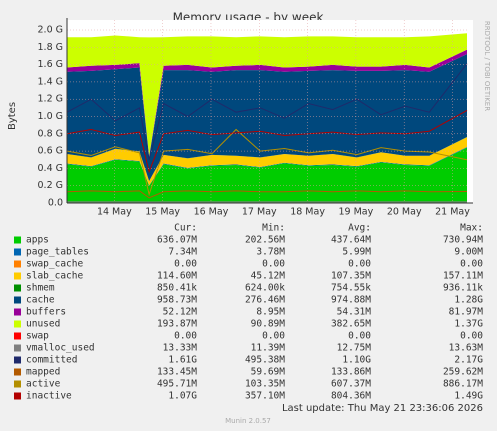  Describe the element at coordinates (270, 252) in the screenshot. I see `legend-stat: 3.78M` at that location.